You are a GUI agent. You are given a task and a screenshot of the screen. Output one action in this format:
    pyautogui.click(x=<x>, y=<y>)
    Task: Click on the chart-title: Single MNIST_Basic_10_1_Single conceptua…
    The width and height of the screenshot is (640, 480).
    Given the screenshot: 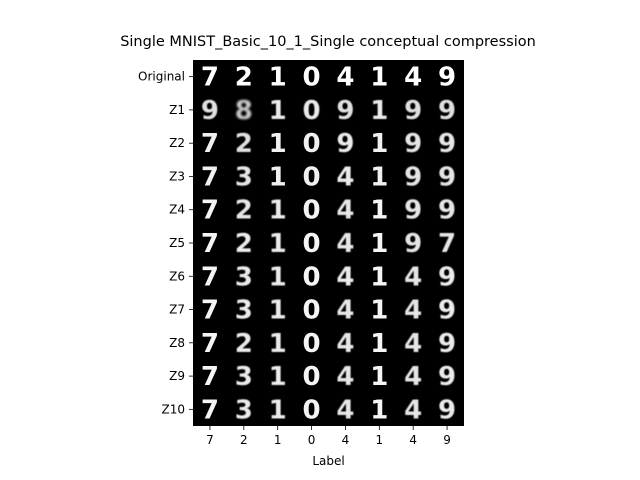 What is the action you would take?
    pyautogui.click(x=328, y=42)
    